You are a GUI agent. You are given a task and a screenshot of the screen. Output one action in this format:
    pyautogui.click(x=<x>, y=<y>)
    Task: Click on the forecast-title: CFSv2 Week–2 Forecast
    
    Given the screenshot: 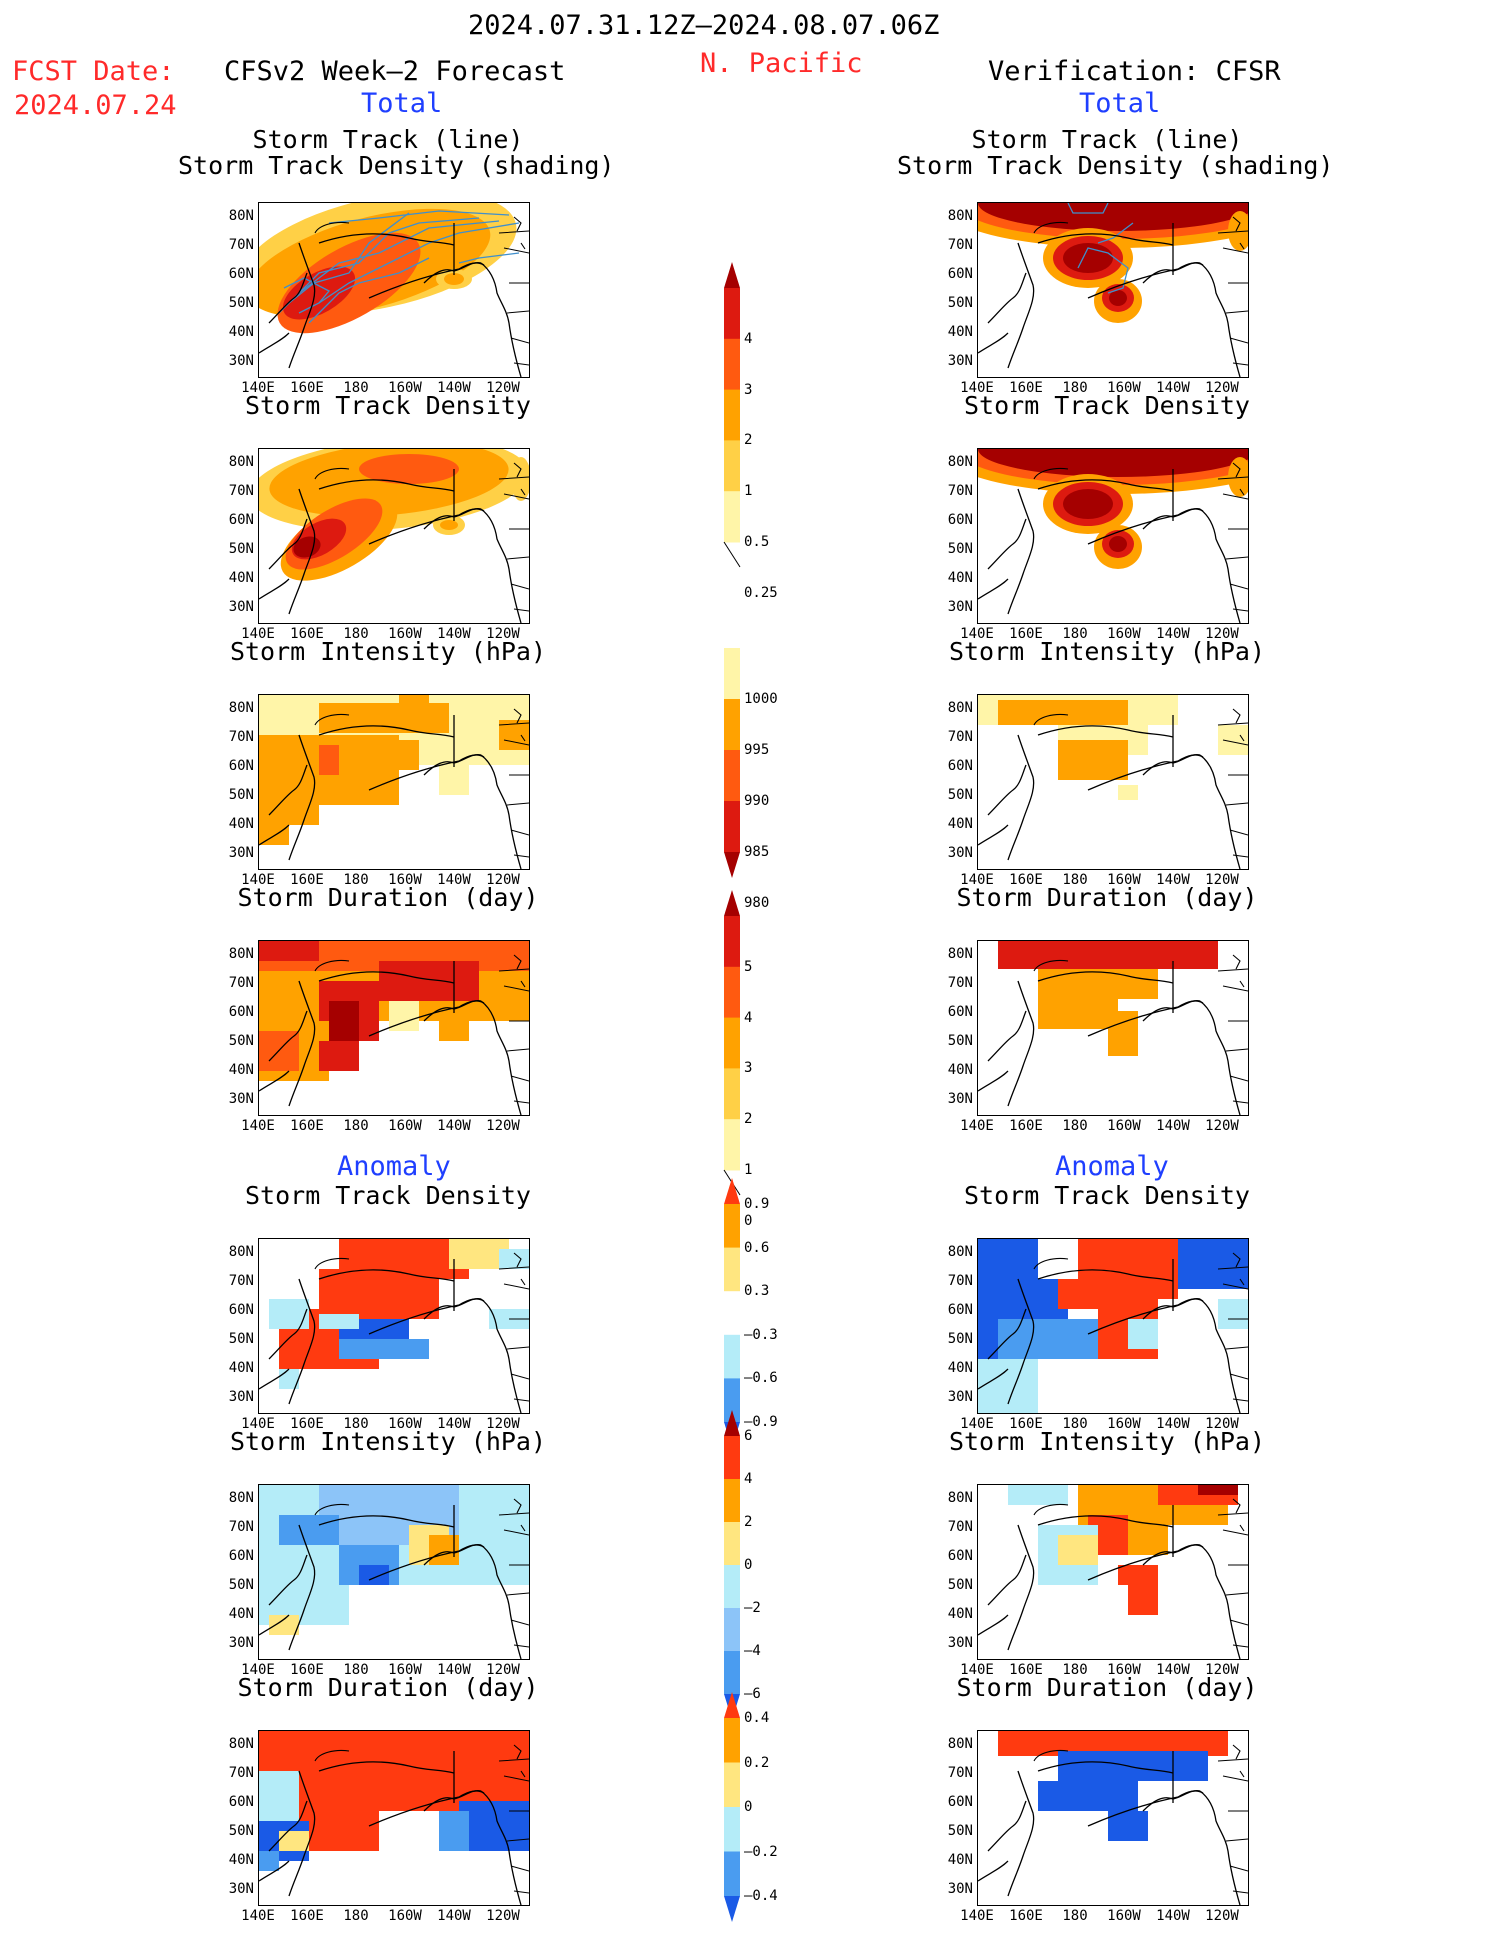 What is the action you would take?
    pyautogui.click(x=395, y=71)
    